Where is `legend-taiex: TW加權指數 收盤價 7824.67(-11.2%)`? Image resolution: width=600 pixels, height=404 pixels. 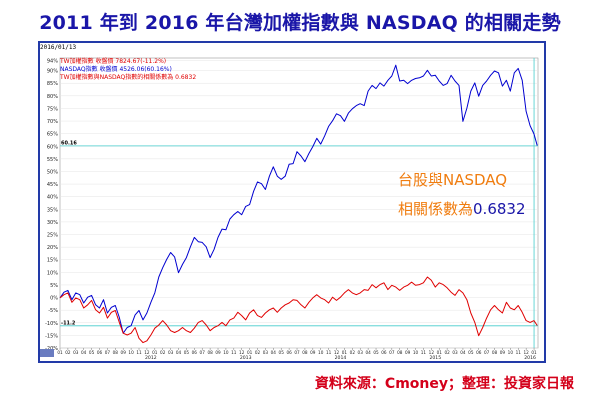
legend-taiex: TW加權指數 收盤價 7824.67(-11.2%) is located at coordinates (113, 61).